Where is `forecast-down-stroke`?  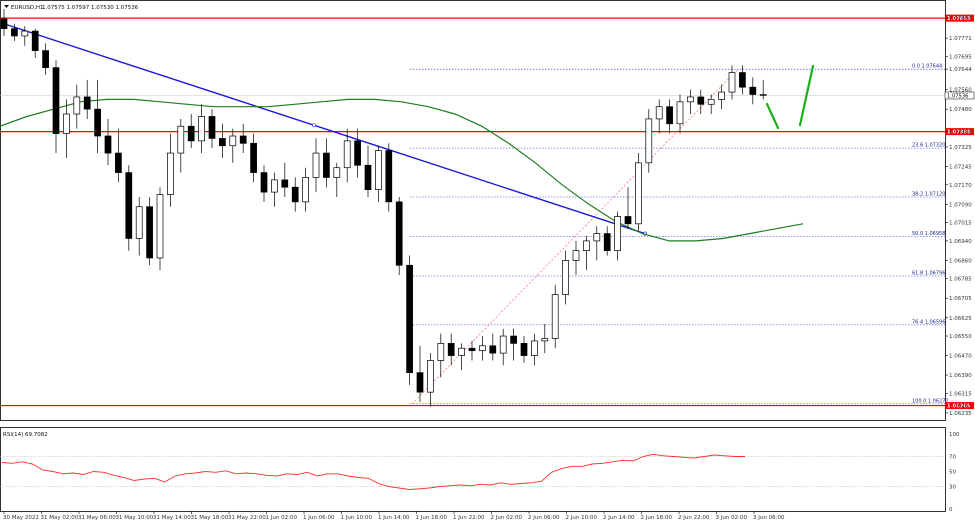
forecast-down-stroke is located at coordinates (772, 116).